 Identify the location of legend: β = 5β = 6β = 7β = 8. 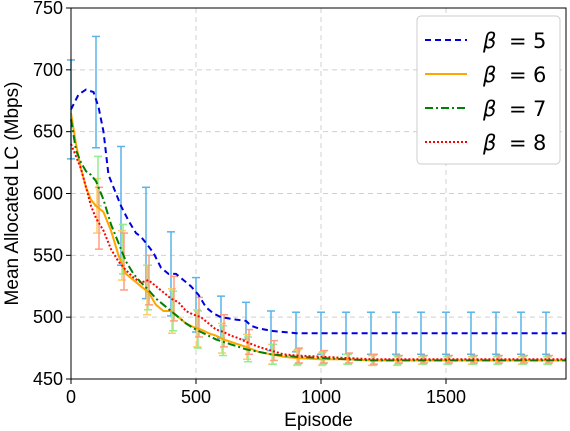
(488, 90).